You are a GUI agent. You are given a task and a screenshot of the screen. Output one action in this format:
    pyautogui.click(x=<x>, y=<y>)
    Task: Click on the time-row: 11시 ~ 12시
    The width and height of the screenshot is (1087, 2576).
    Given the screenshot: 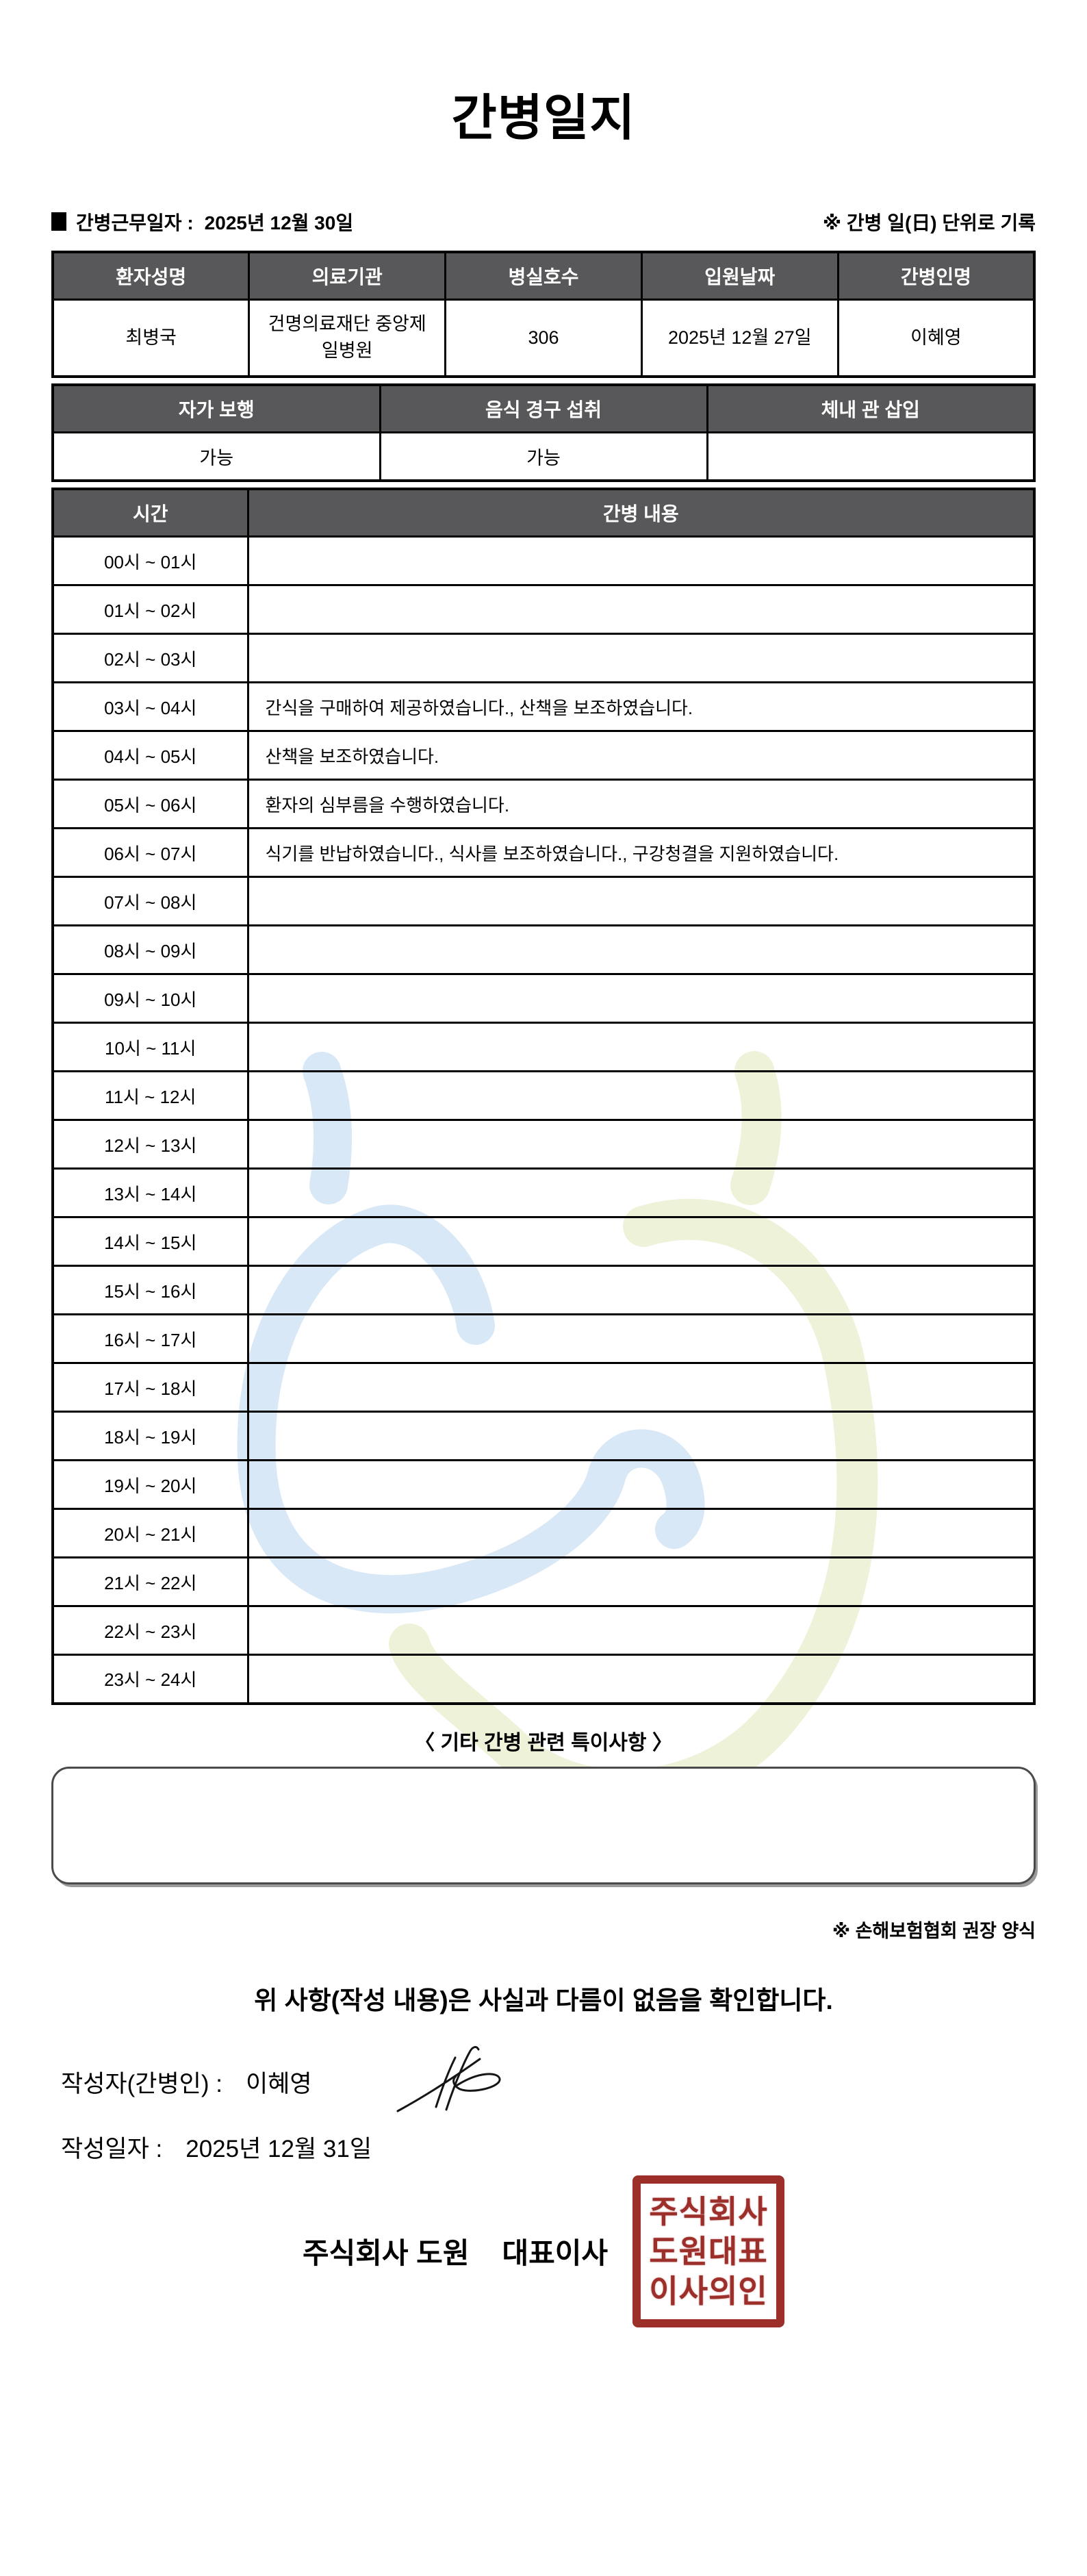 What is the action you would take?
    pyautogui.click(x=543, y=1096)
    